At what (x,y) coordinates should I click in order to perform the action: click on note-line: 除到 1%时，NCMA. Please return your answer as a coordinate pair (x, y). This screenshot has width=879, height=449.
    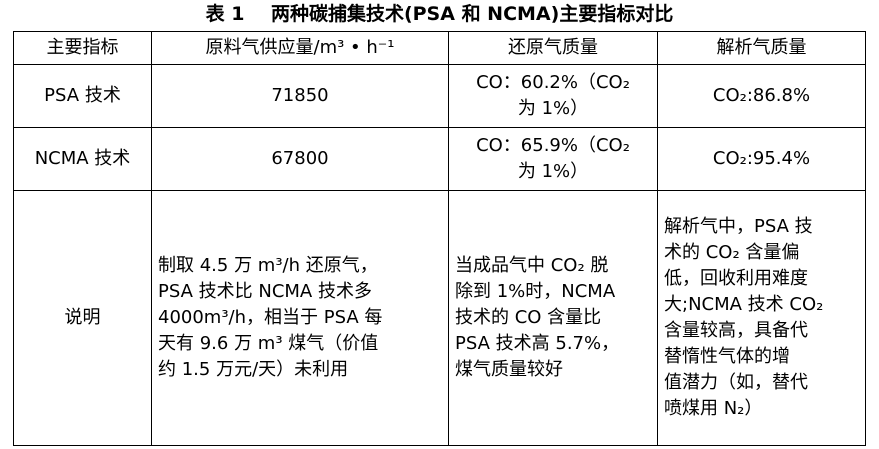
    Looking at the image, I should click on (535, 291).